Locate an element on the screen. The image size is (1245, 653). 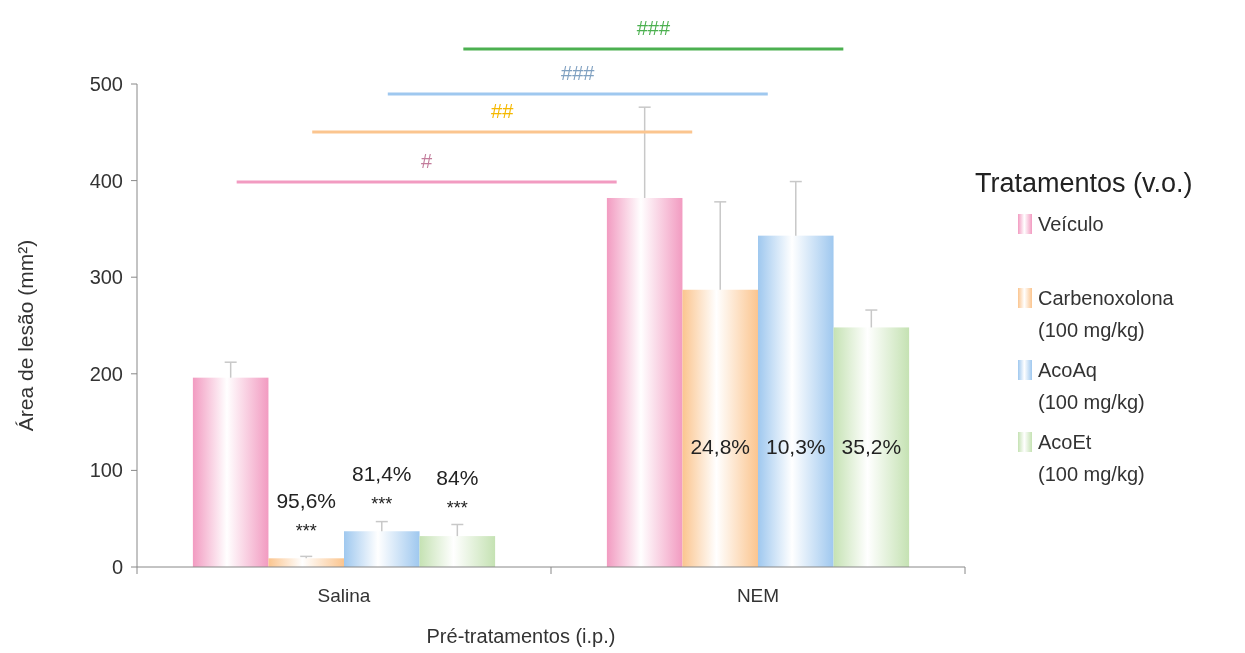
annotation: 84% is located at coordinates (457, 478).